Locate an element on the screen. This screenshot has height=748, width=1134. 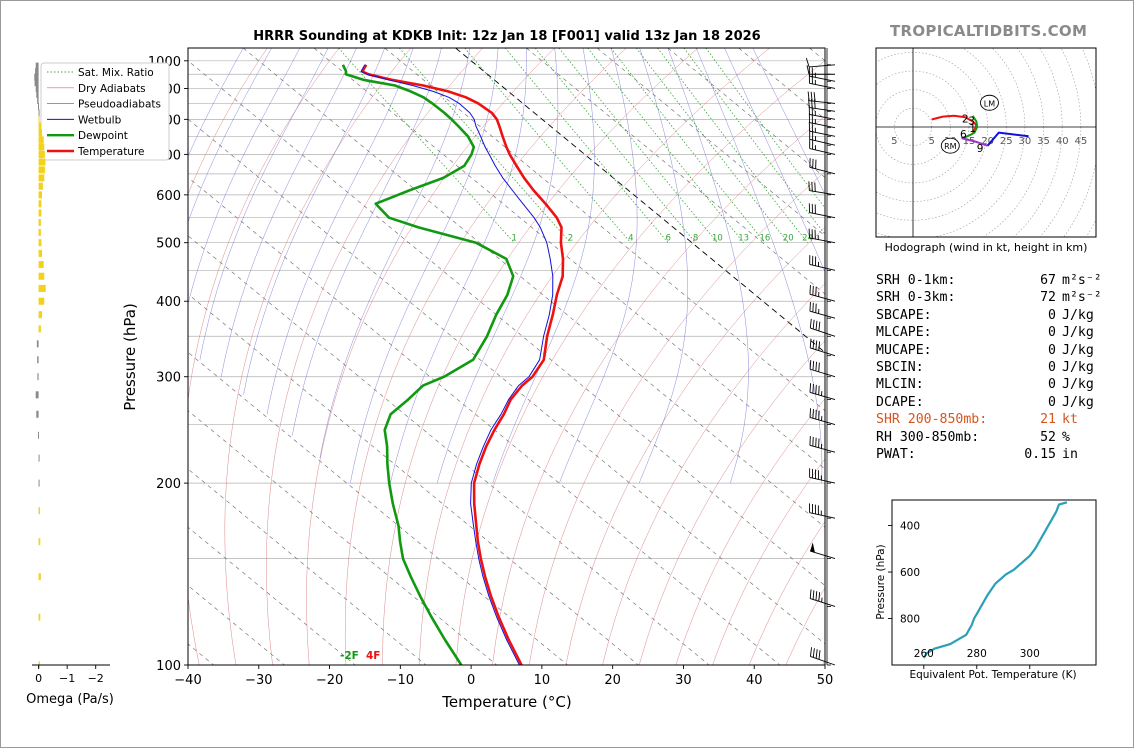
stat-row: MUCAPE: 0 J/kg is located at coordinates (991, 350).